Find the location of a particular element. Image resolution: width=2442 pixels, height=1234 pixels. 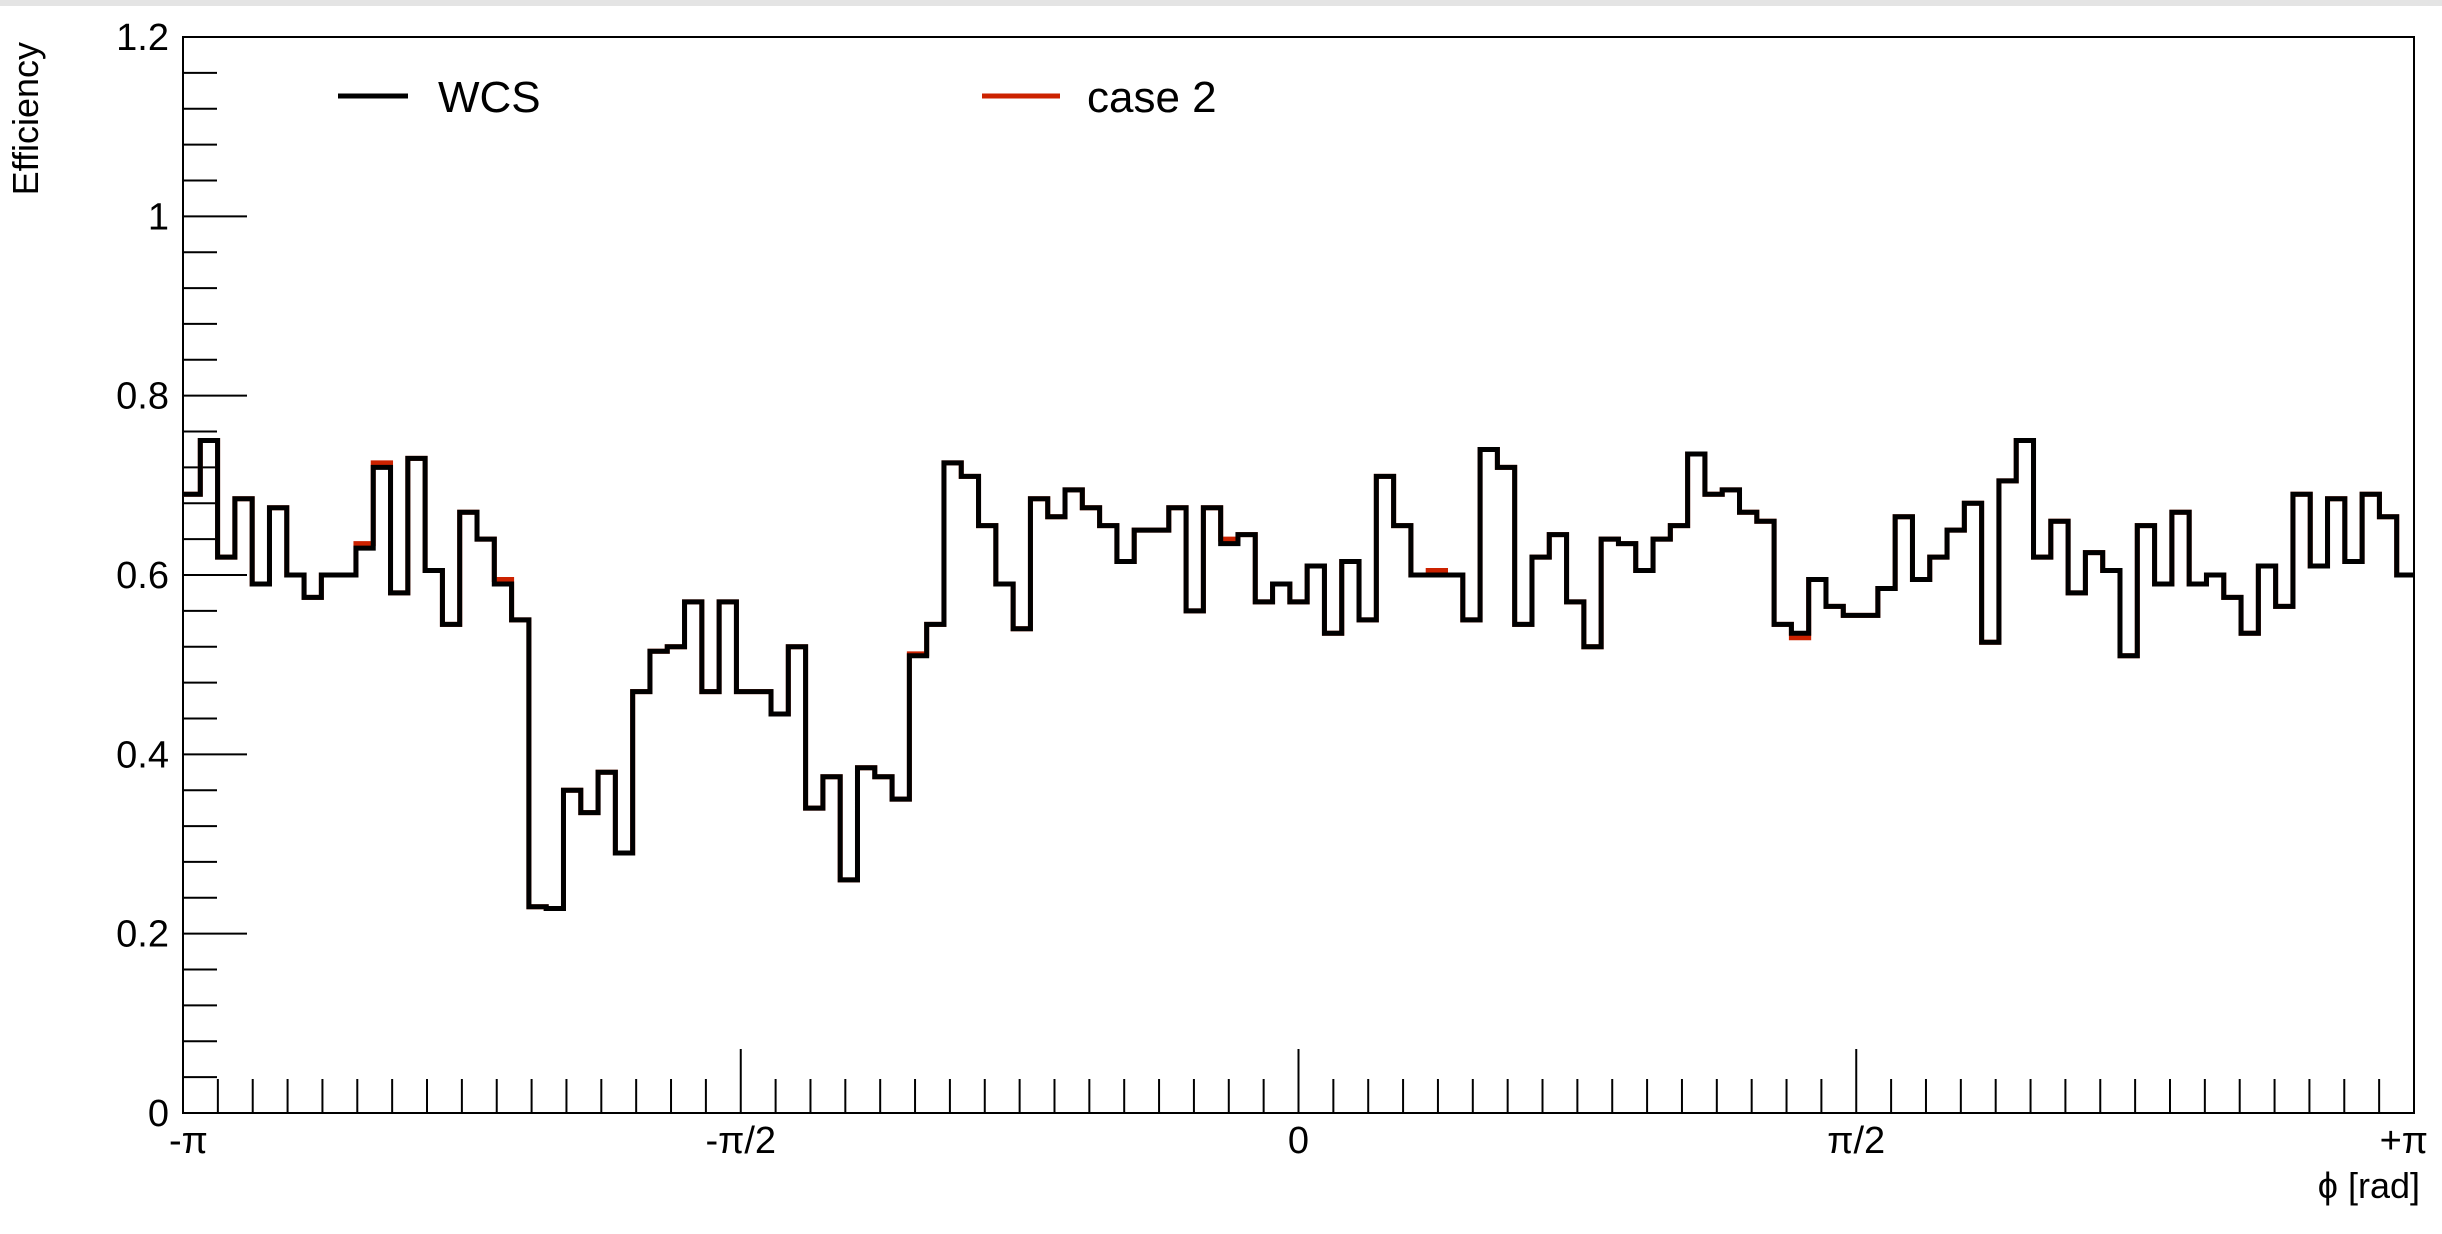

y-tick-label: 0.2 is located at coordinates (142, 935).